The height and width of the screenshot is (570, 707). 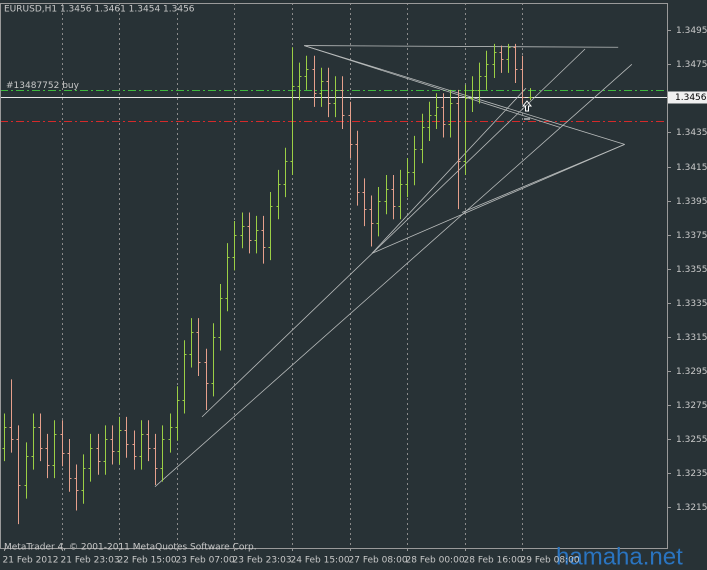 What do you see at coordinates (691, 236) in the screenshot?
I see `y-tick-label: 1.3375` at bounding box center [691, 236].